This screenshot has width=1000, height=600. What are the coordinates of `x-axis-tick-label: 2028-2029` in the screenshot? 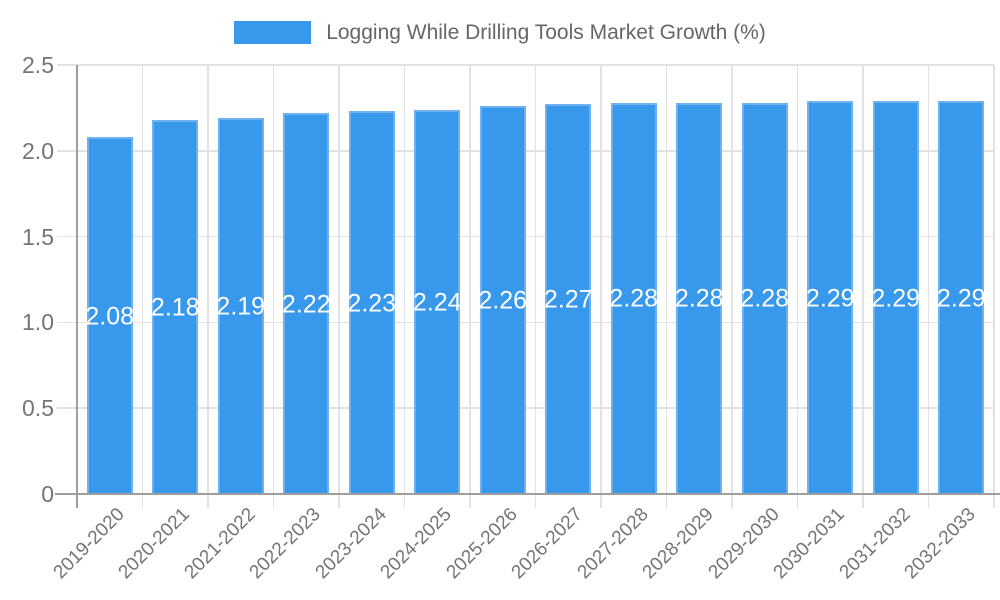 It's located at (678, 544).